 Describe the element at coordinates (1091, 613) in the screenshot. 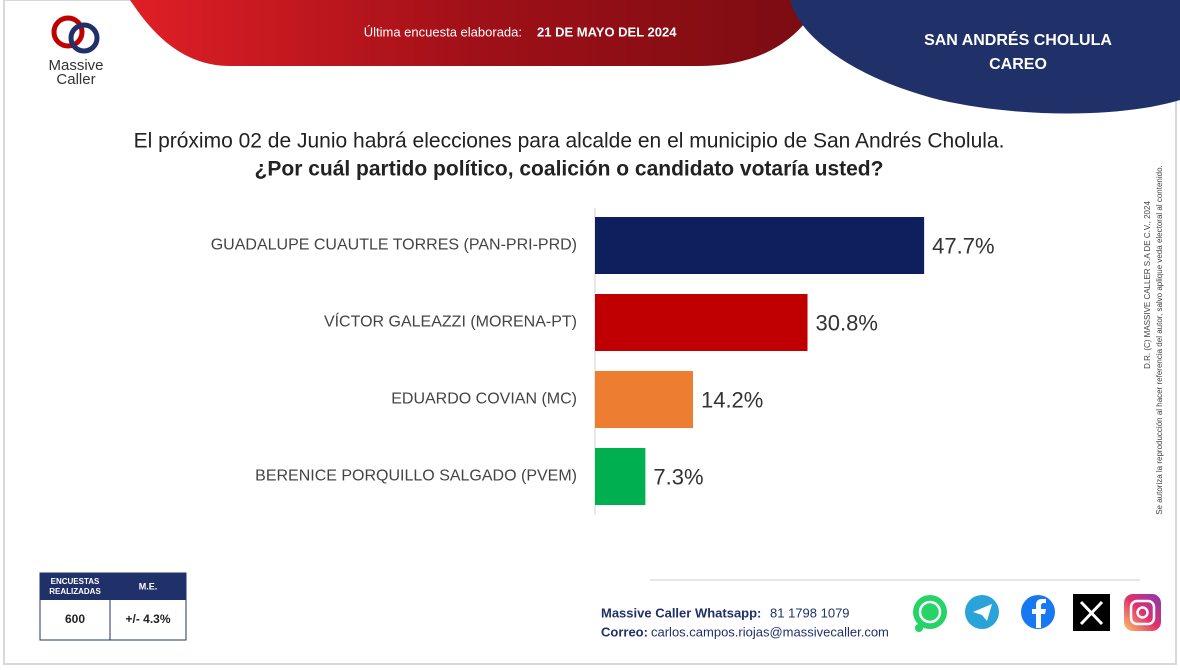

I see `x-glyph` at that location.